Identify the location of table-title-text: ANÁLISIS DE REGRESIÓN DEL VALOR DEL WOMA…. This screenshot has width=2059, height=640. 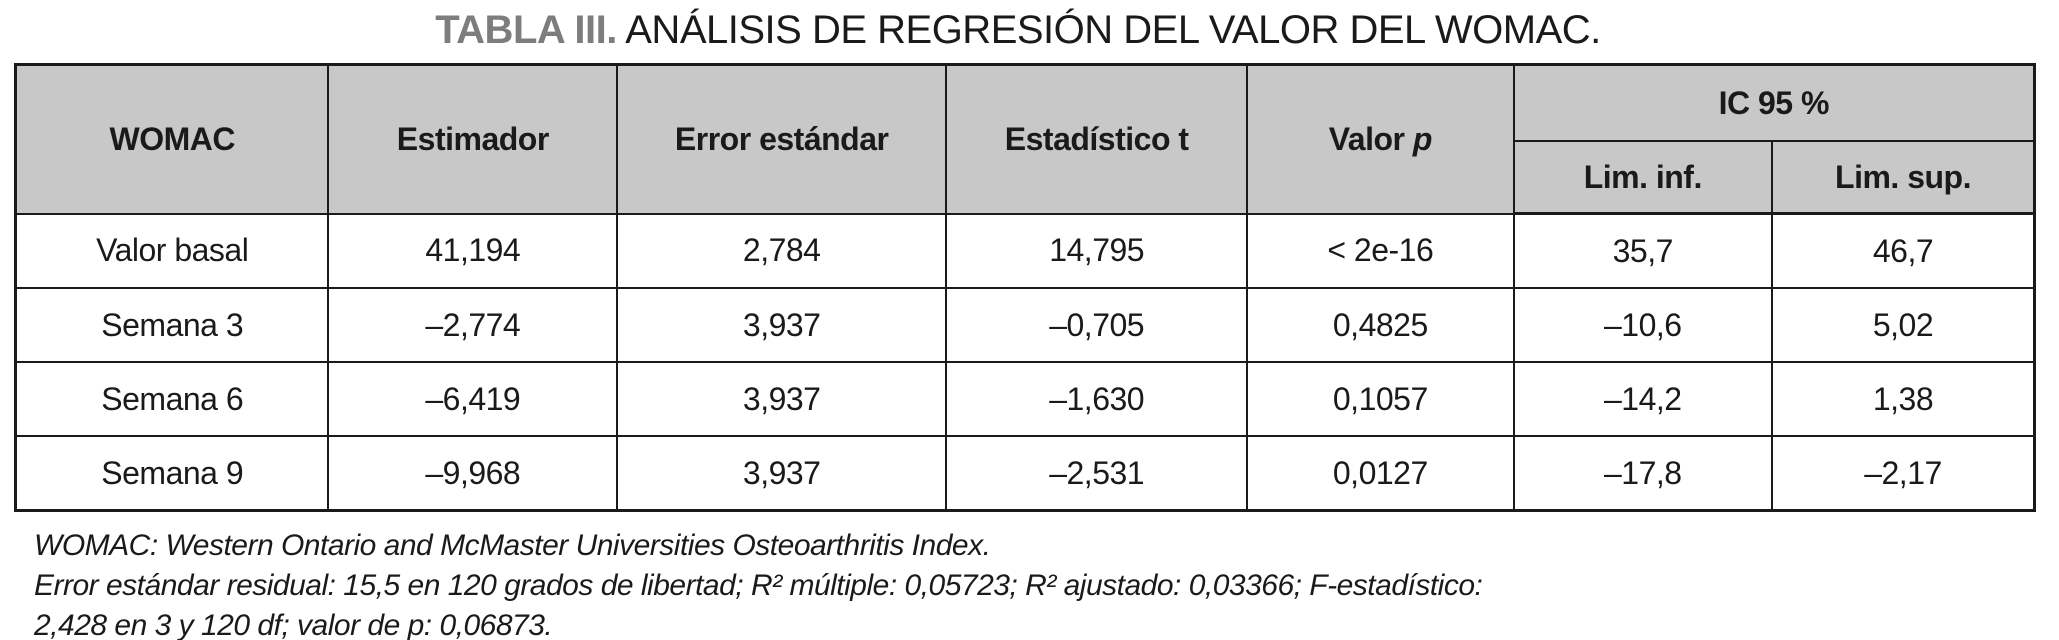
(1108, 30).